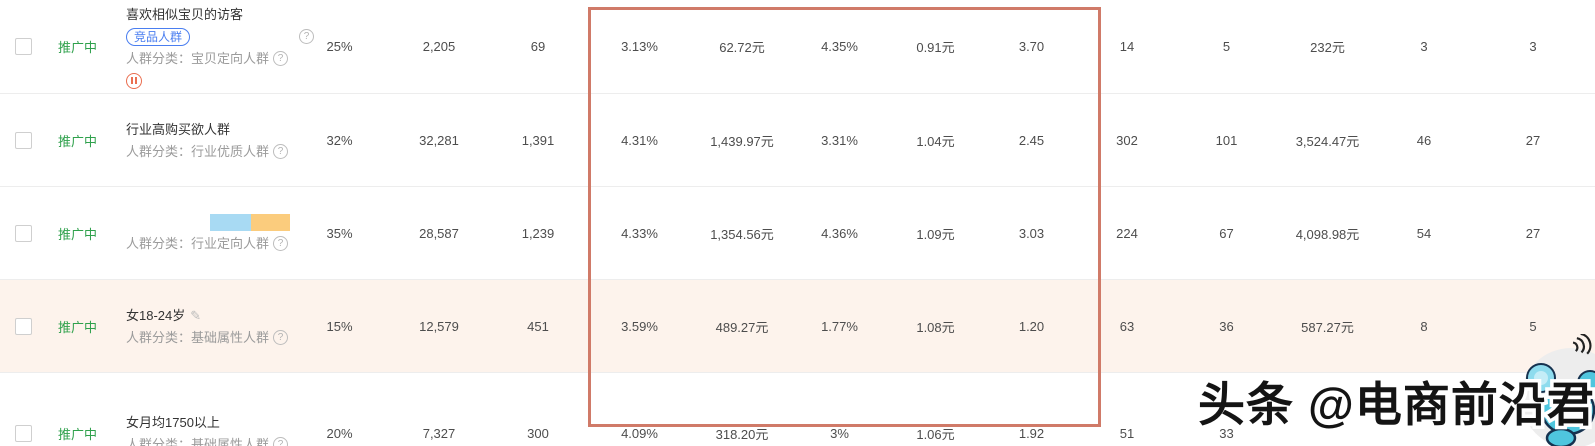 This screenshot has height=446, width=1595. Describe the element at coordinates (1327, 47) in the screenshot. I see `metric-cell: 232元` at that location.